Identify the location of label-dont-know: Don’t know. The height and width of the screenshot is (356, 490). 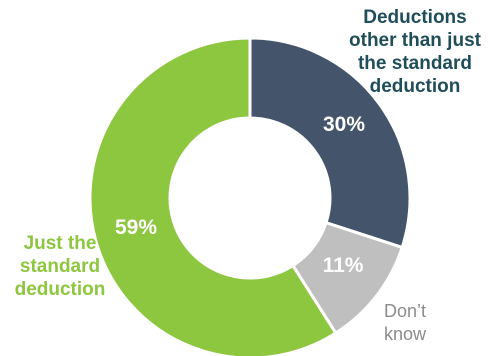
(405, 322).